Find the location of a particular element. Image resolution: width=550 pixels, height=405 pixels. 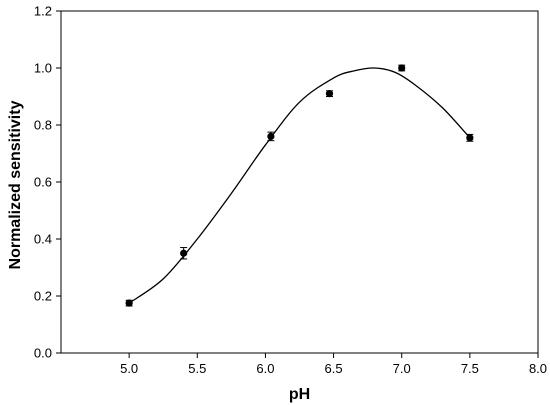

y-tick-label: 0.8 is located at coordinates (43, 125).